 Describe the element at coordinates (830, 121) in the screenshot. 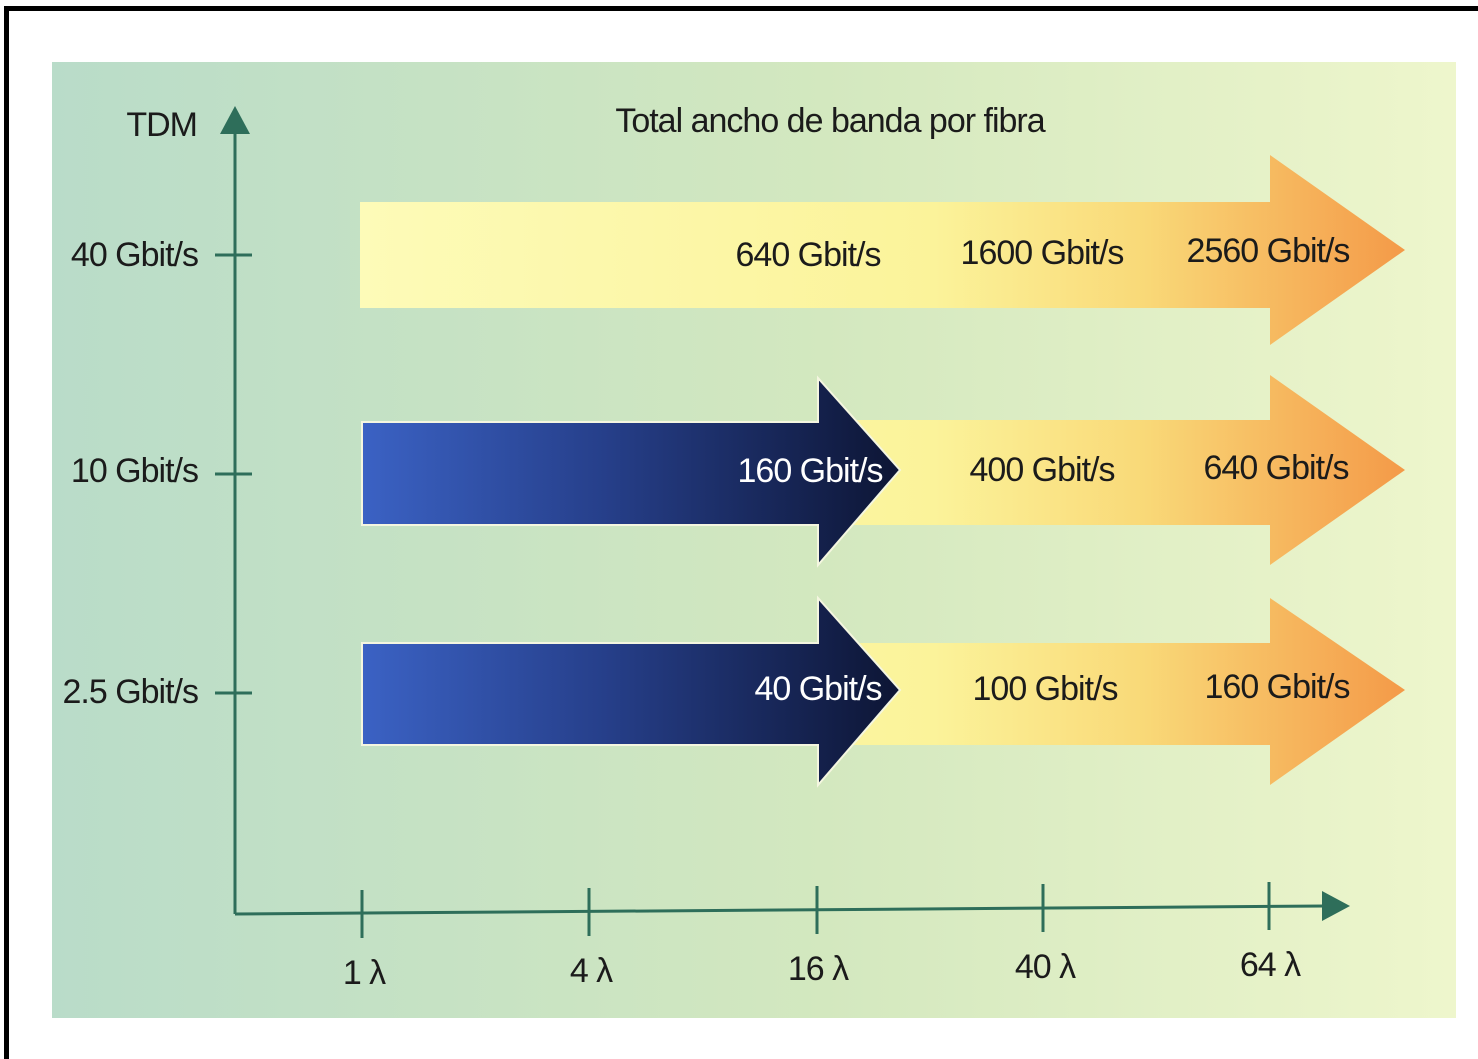

I see `diagram-title: Total ancho de banda por fibra` at that location.